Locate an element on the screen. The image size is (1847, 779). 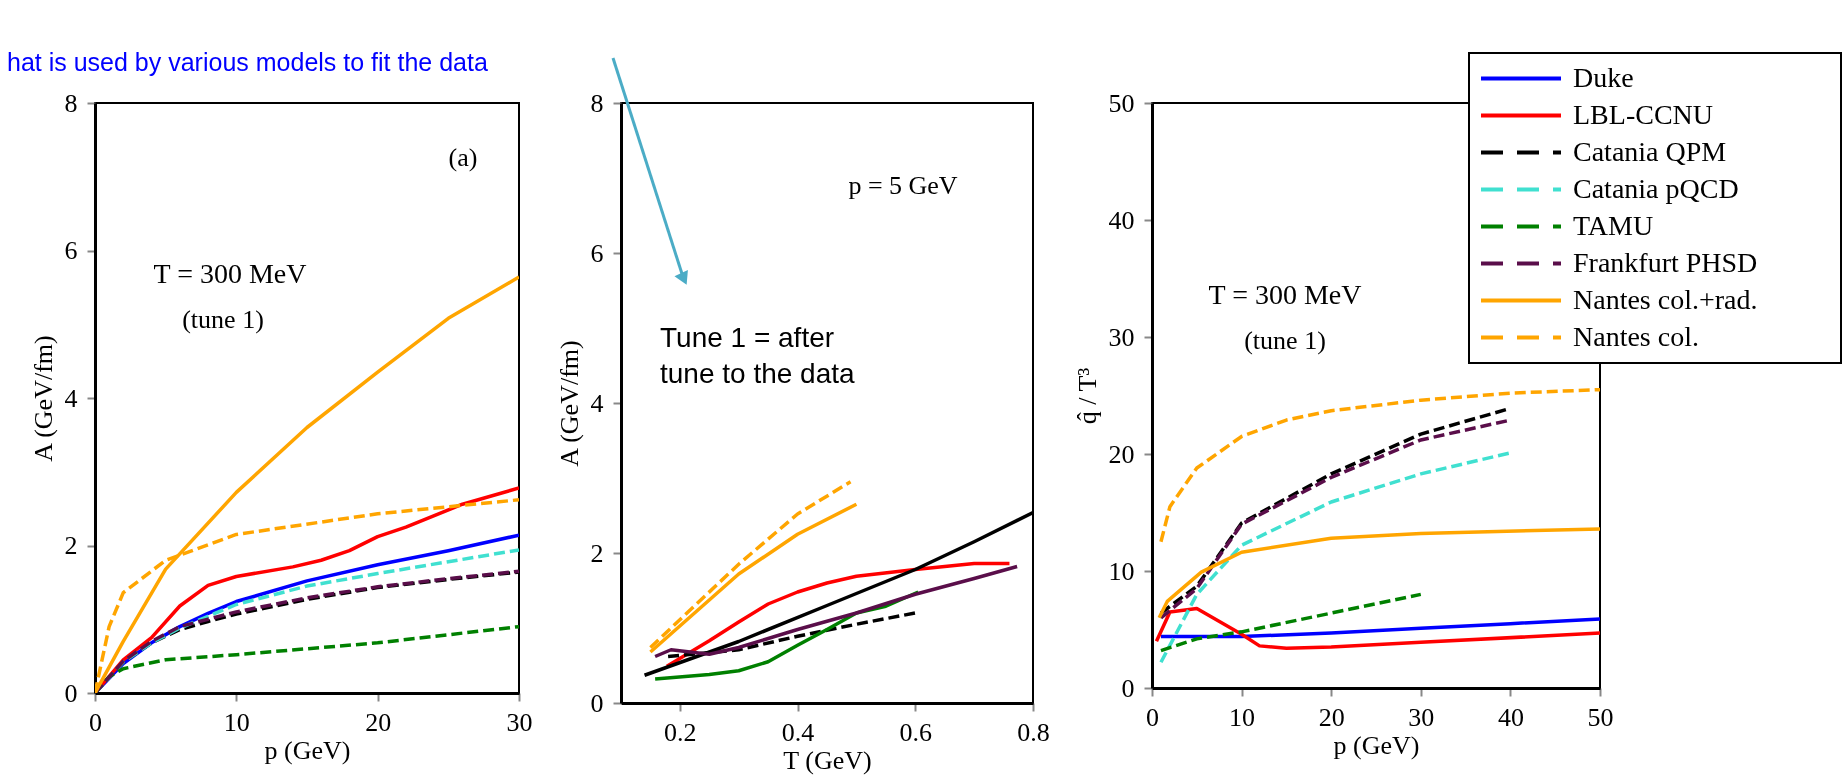
y-tick-label: 40 is located at coordinates (1121, 220).